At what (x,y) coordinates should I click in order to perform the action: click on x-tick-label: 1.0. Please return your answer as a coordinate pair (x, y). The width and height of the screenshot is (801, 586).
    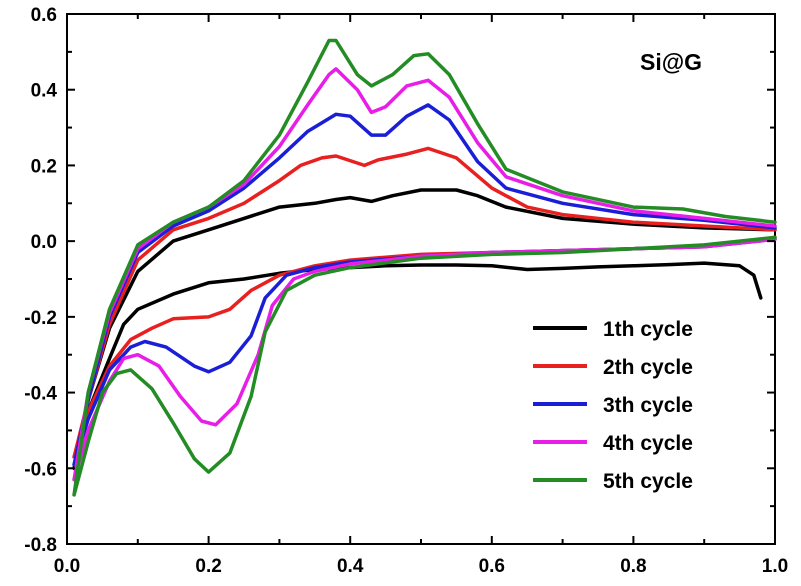
    Looking at the image, I should click on (775, 566).